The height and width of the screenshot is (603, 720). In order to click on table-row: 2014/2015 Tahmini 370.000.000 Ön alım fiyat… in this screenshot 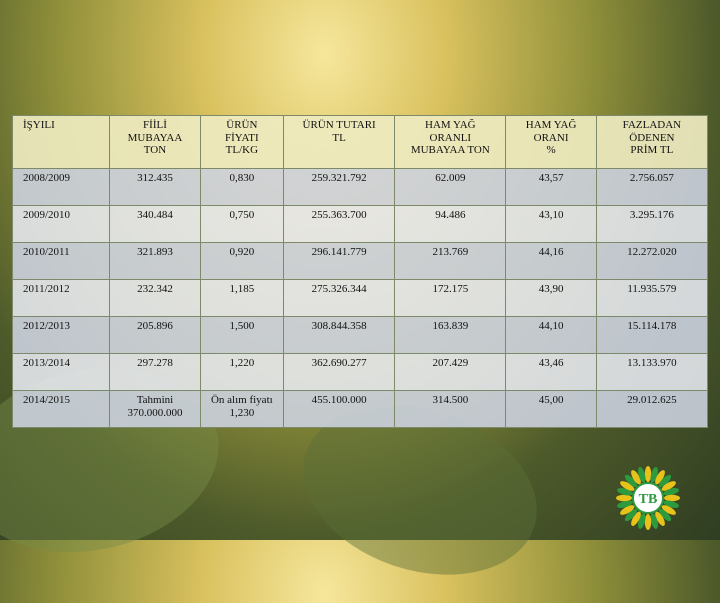, I will do `click(360, 409)`.